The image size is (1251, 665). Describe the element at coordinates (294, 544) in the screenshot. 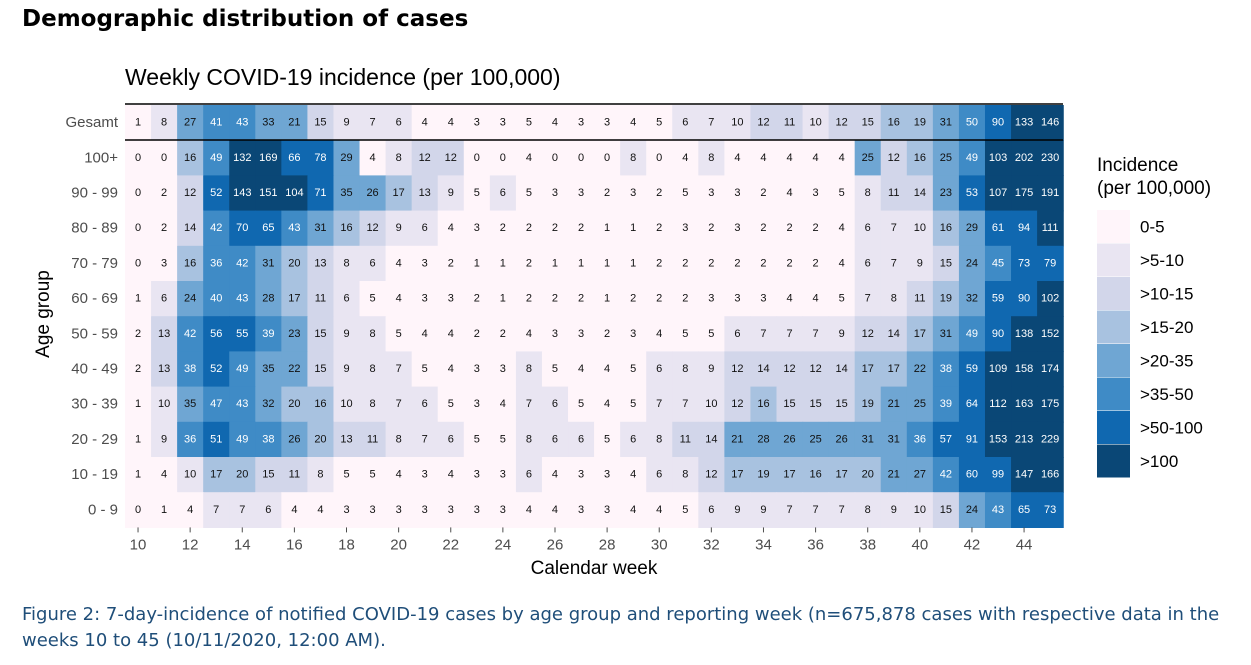

I see `x-tick-label: 16` at that location.